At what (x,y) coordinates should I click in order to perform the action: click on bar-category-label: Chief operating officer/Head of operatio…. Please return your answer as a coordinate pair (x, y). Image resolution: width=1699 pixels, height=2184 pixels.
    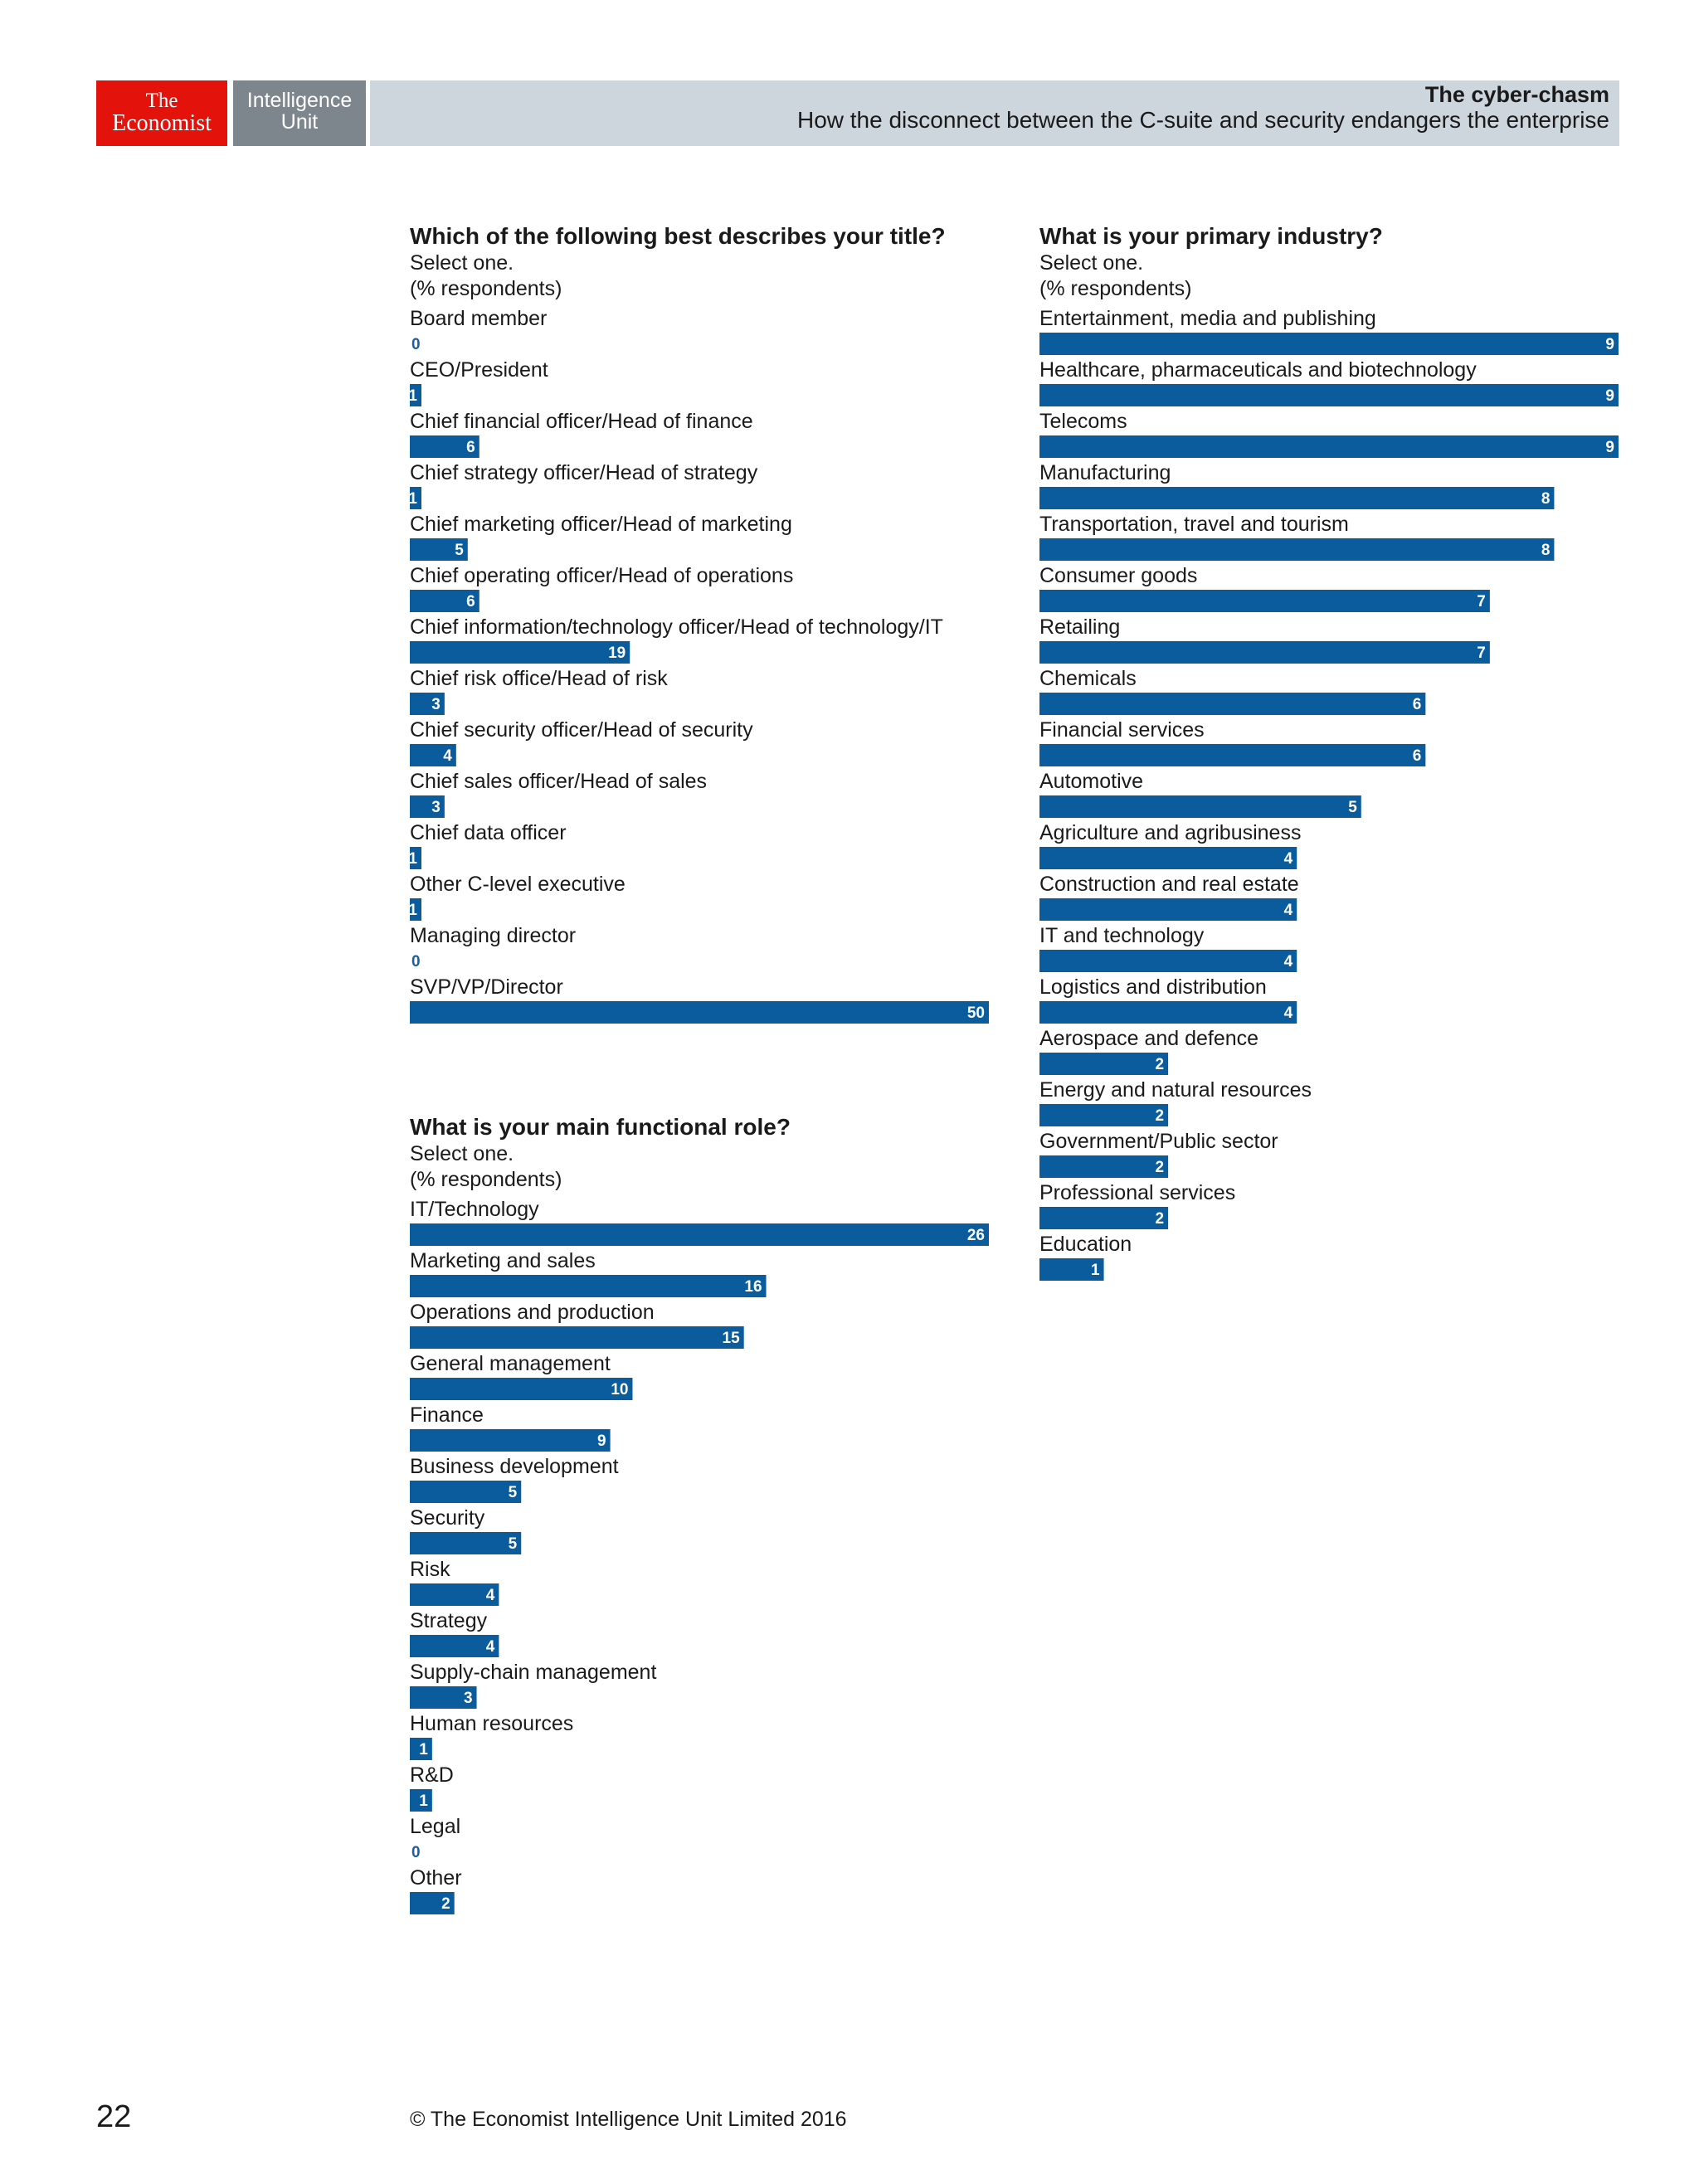
    Looking at the image, I should click on (601, 575).